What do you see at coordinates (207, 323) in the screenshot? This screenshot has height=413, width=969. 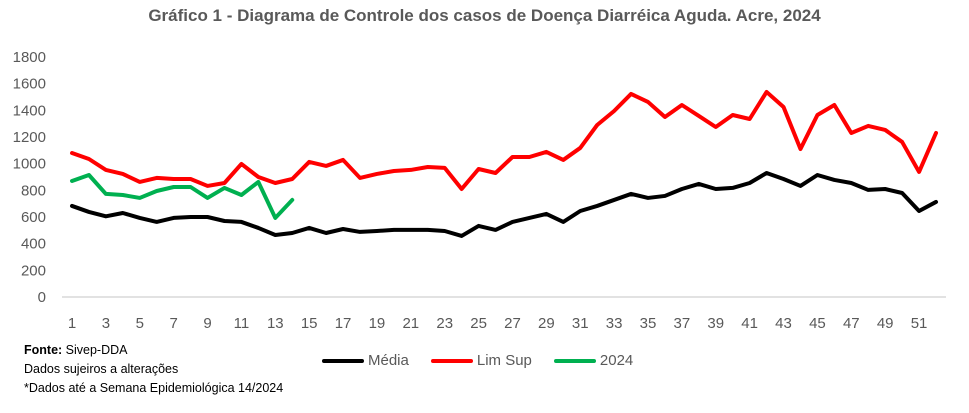 I see `x-tick-label: 9` at bounding box center [207, 323].